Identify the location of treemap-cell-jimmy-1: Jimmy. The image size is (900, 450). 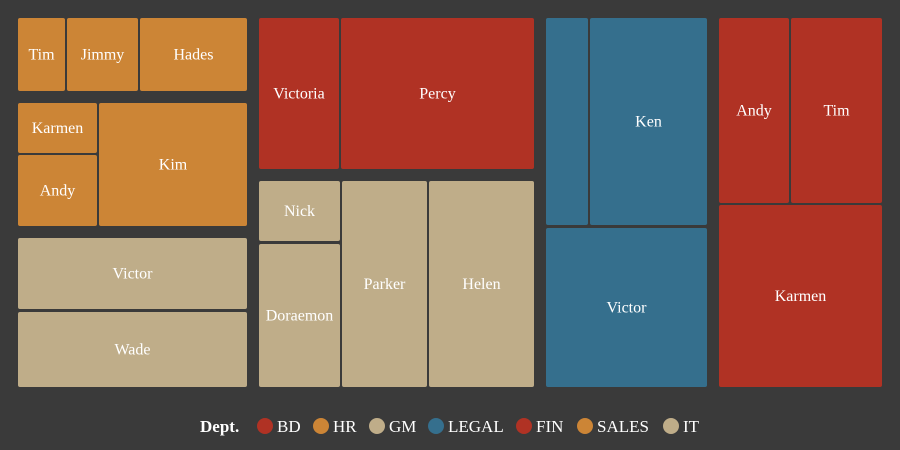
(102, 54).